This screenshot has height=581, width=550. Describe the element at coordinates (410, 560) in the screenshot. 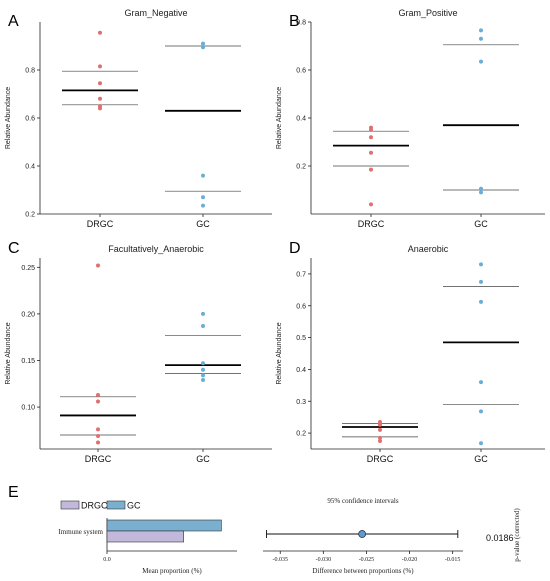

I see `ci-x-tick-label: -0.020` at that location.